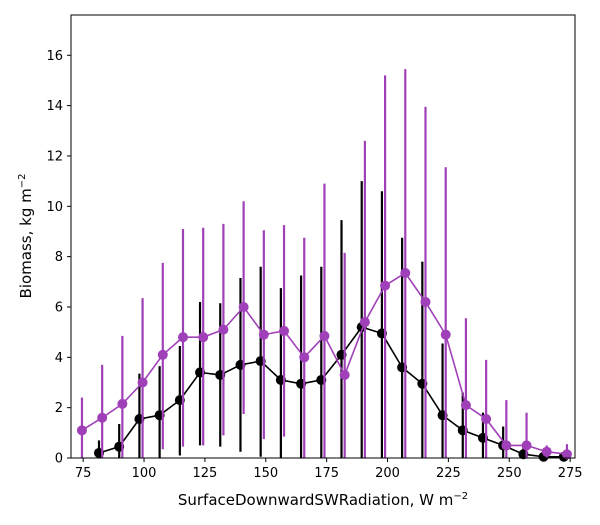  What do you see at coordinates (54, 56) in the screenshot?
I see `y-tick-label: 16` at bounding box center [54, 56].